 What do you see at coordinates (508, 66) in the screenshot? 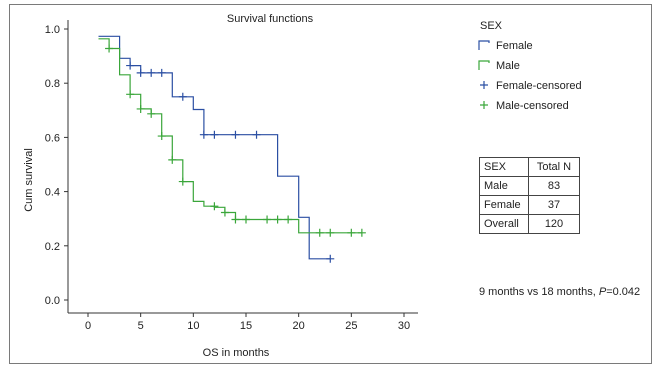
I see `legend-label-male: Male` at bounding box center [508, 66].